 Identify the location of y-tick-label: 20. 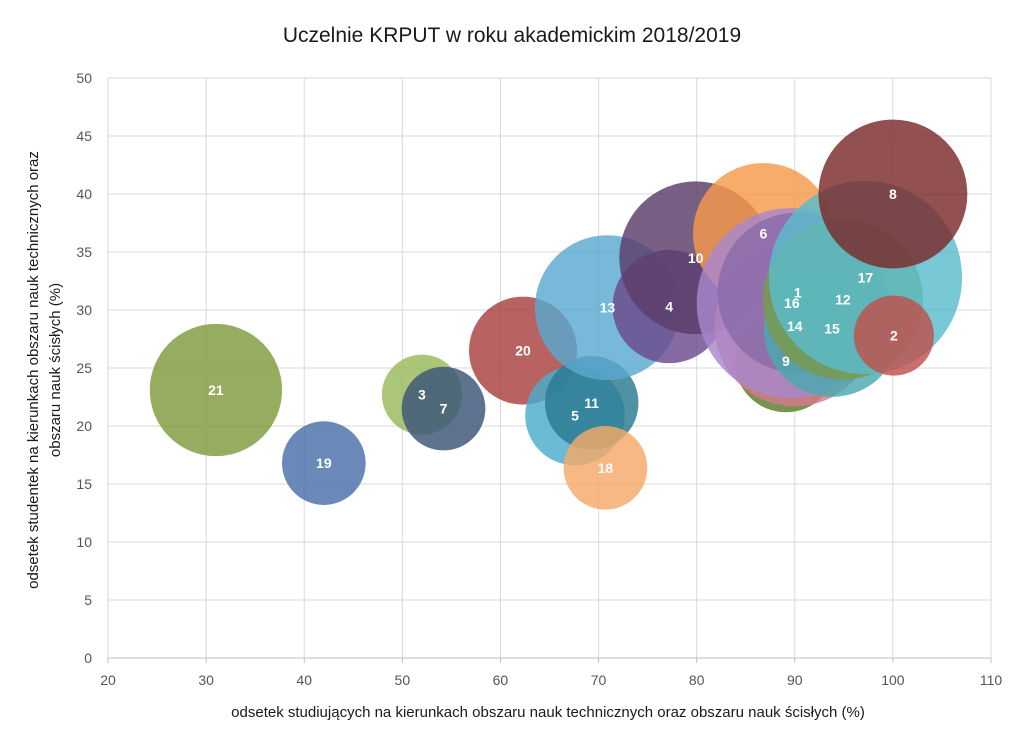
(84, 426).